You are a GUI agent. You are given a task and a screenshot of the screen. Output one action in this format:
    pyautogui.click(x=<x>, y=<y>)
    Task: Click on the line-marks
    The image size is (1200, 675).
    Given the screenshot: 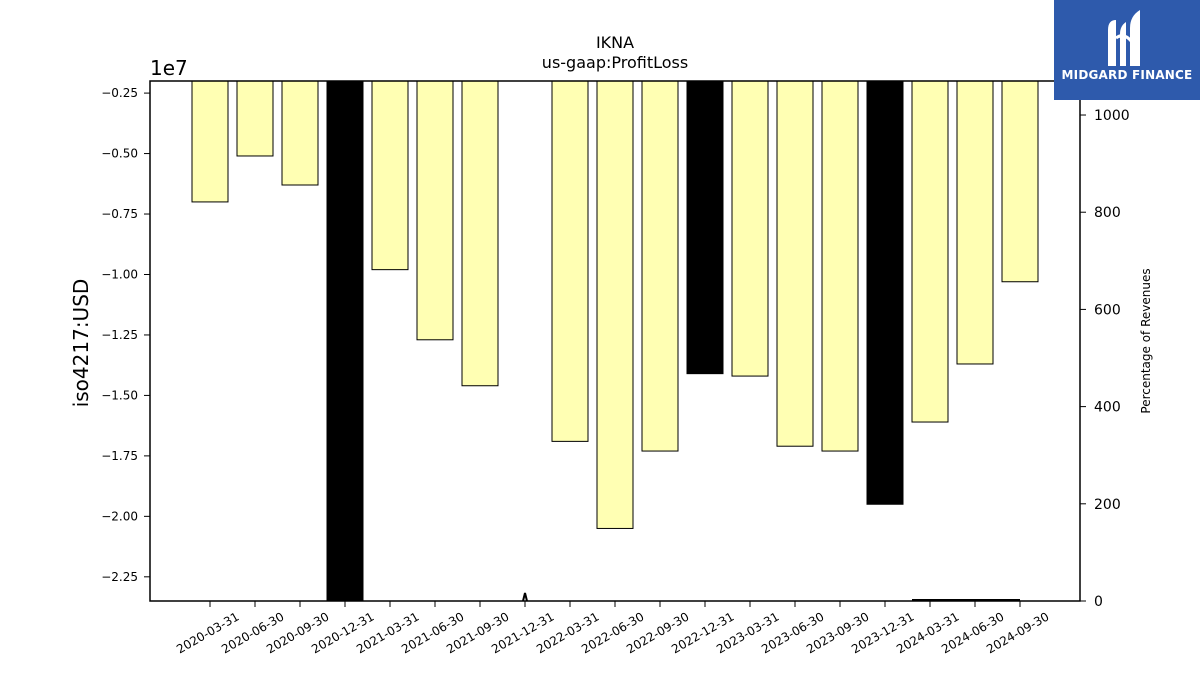 What is the action you would take?
    pyautogui.click(x=771, y=597)
    